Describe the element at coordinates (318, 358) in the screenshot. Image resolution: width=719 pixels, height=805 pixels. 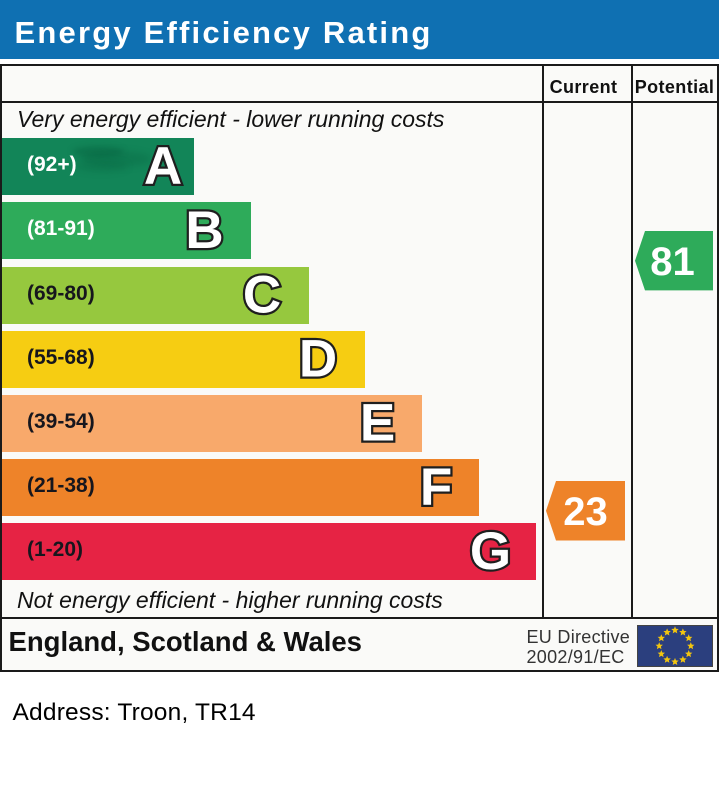
I see `svg-text: D` at that location.